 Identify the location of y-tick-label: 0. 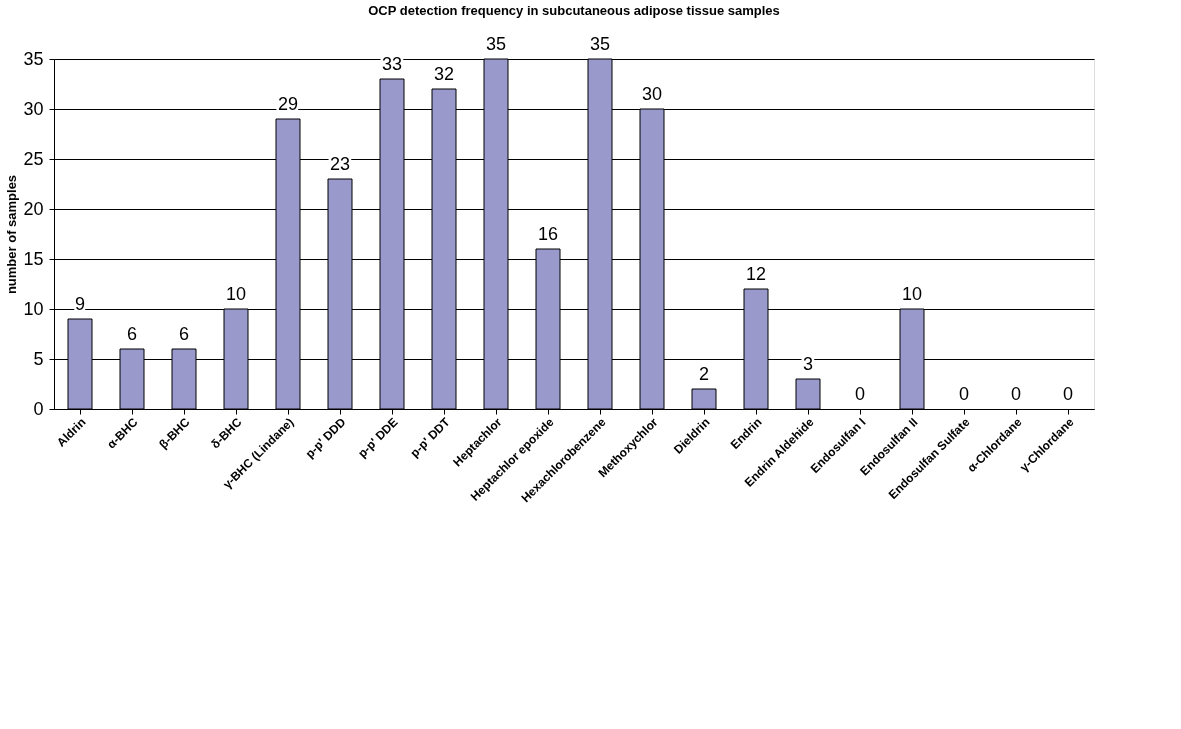
(38, 408).